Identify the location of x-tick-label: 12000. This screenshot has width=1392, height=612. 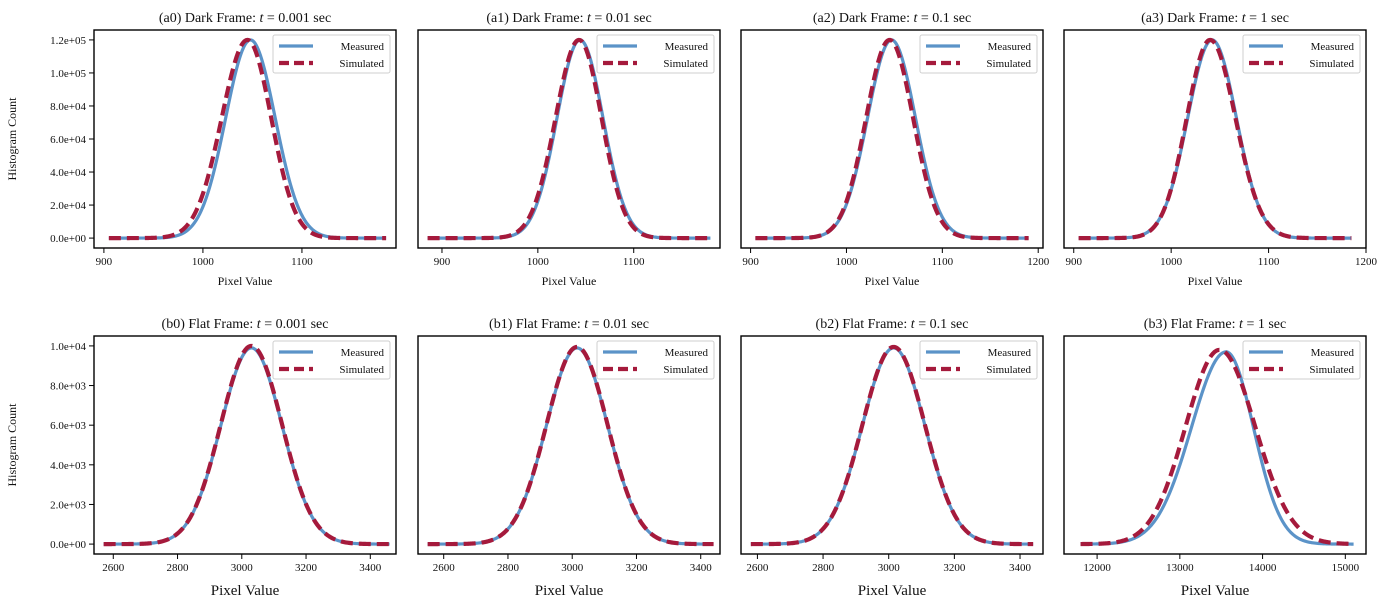
(1097, 568).